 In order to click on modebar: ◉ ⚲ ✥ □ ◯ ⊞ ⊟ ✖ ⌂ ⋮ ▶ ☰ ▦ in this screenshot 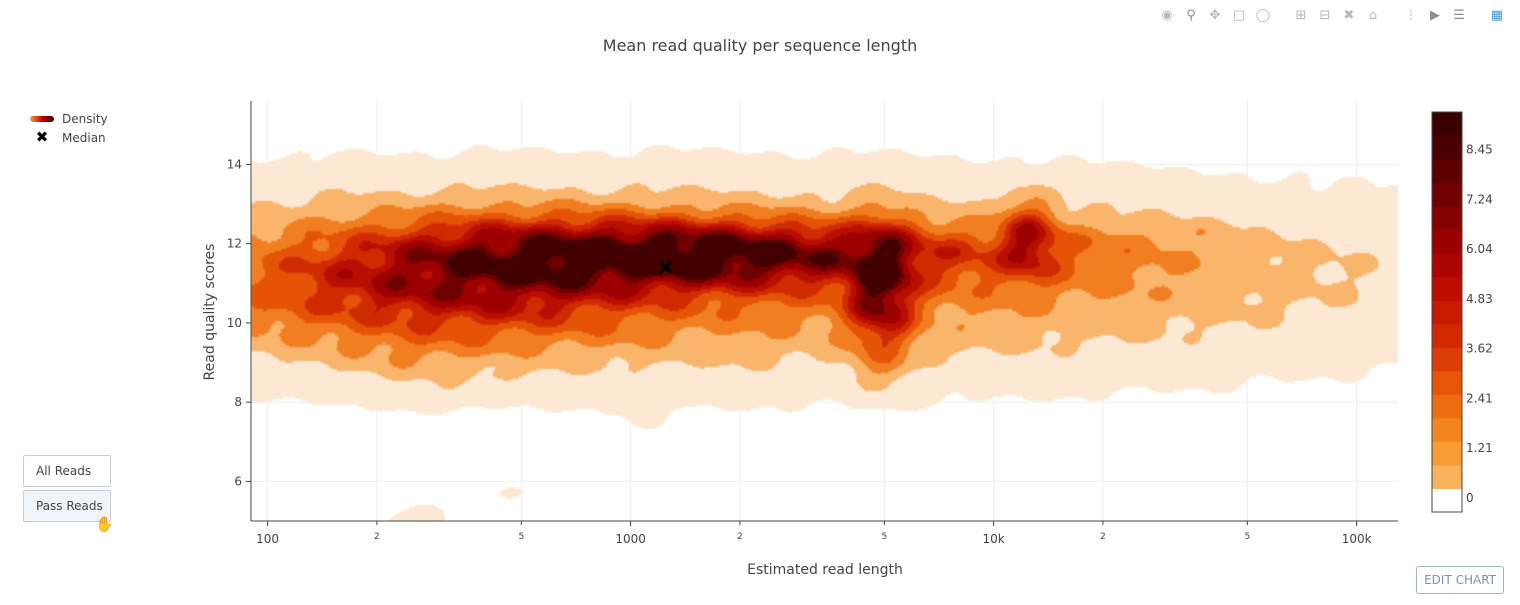, I will do `click(1332, 15)`.